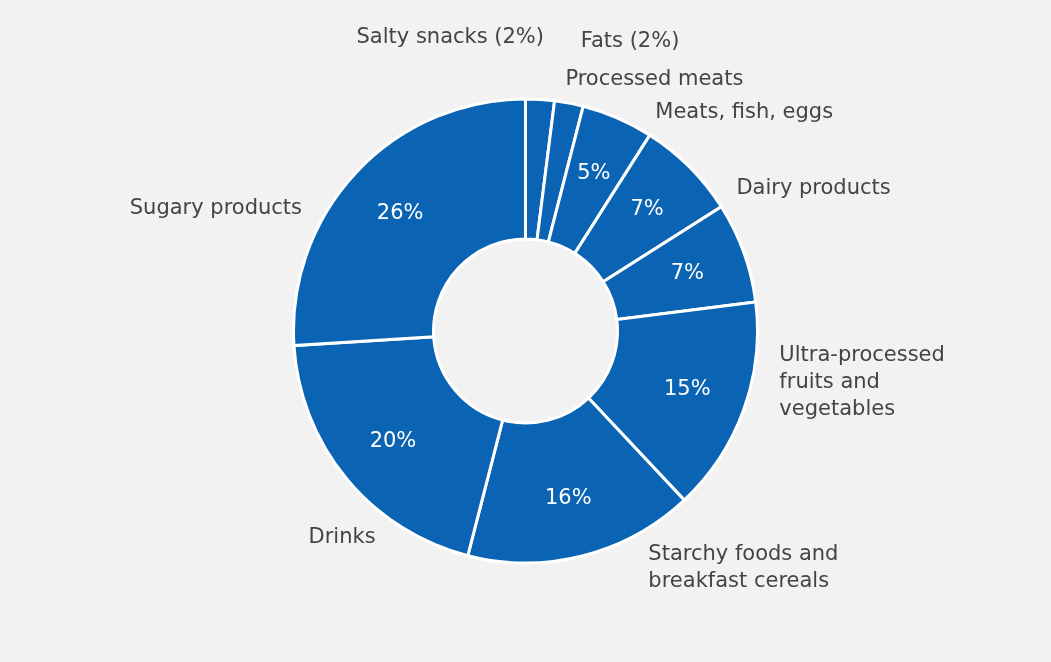 Image resolution: width=1051 pixels, height=662 pixels. What do you see at coordinates (743, 567) in the screenshot?
I see `slice-label: Starchy foods and breakfast cereals` at bounding box center [743, 567].